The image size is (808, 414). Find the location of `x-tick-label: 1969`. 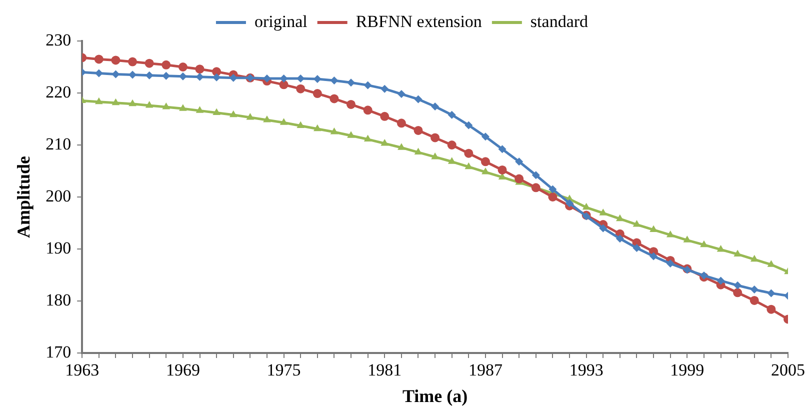

x-tick-label: 1969 is located at coordinates (183, 370).